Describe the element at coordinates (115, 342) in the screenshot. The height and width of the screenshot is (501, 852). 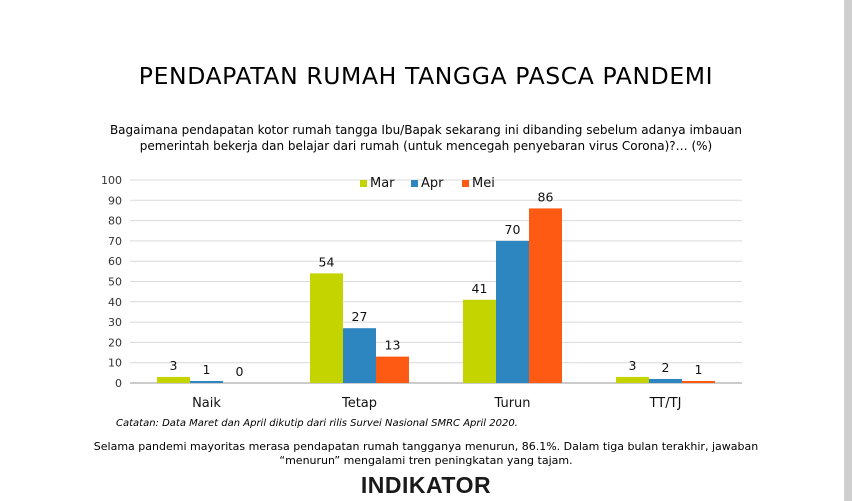
I see `y-tick-label: 20` at that location.